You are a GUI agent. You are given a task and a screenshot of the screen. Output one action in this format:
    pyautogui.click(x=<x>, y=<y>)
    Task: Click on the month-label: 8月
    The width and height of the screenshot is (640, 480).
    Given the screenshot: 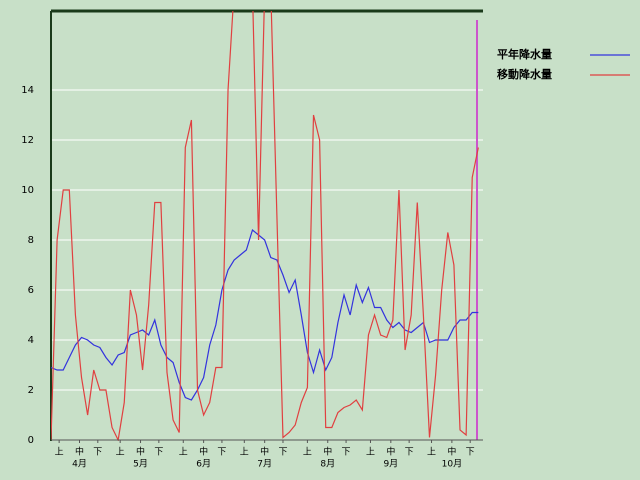 What is the action you would take?
    pyautogui.click(x=327, y=464)
    